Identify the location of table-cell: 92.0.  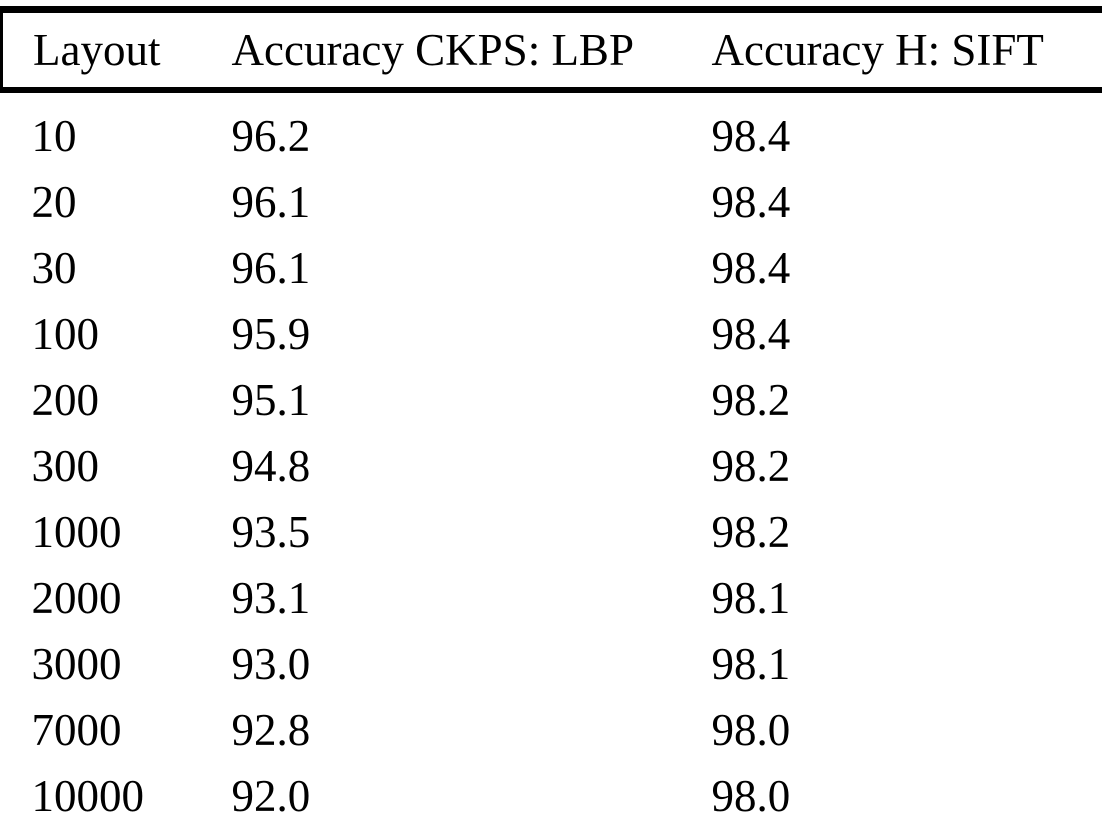
(271, 796).